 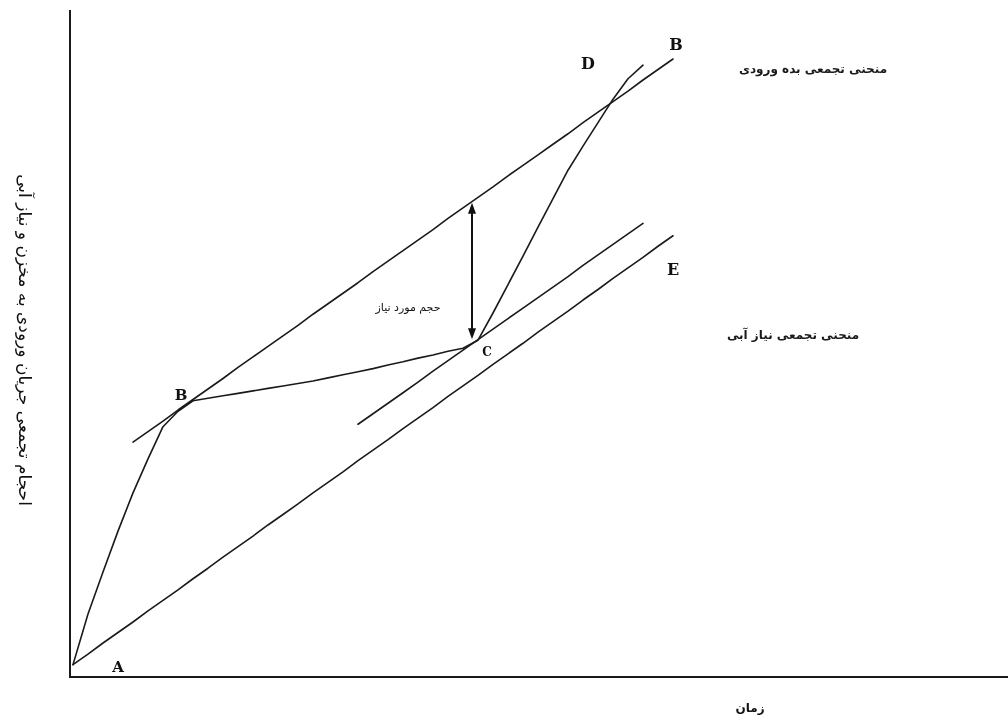 What do you see at coordinates (793, 334) in the screenshot?
I see `text: منحنی تجمعی نیاز آبی` at bounding box center [793, 334].